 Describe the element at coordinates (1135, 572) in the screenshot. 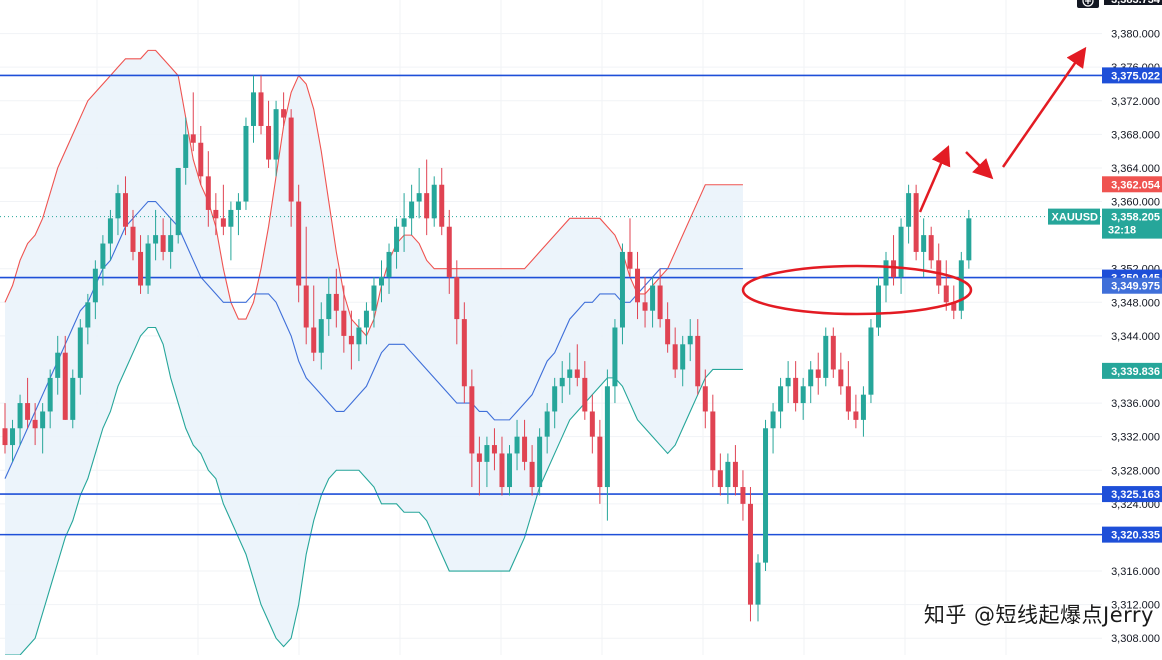

I see `y-tick-label: 3,316.000` at that location.